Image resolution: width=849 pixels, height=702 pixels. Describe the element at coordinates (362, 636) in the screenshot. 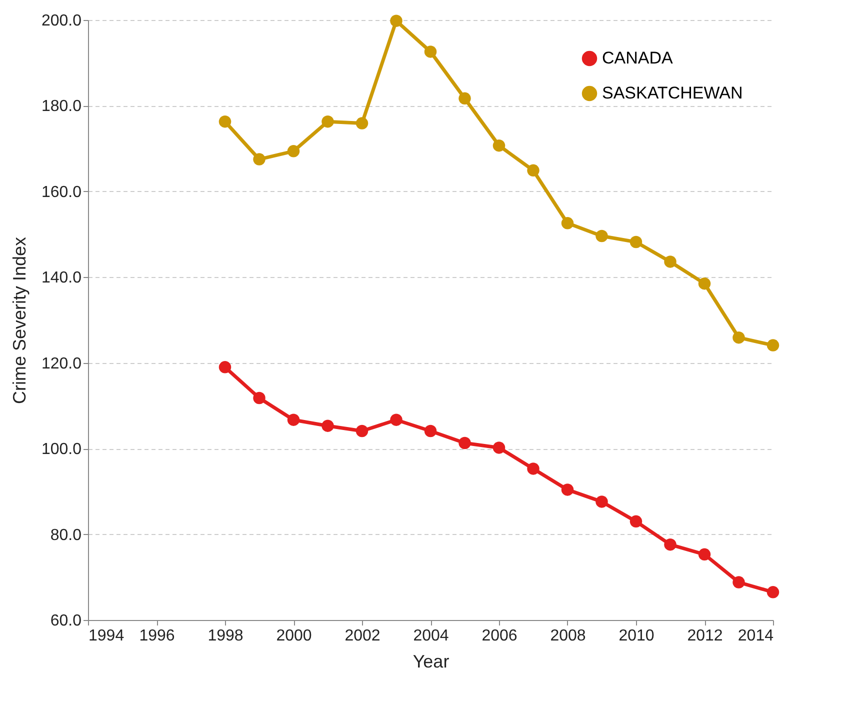

I see `x-tick-label: 2002` at that location.